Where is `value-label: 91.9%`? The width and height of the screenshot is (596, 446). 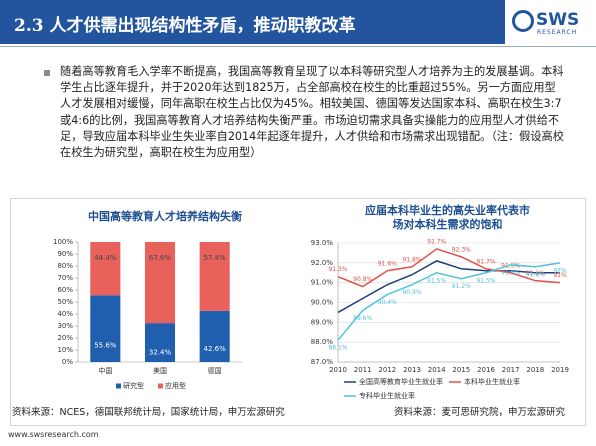
value-label: 91.9% is located at coordinates (510, 272).